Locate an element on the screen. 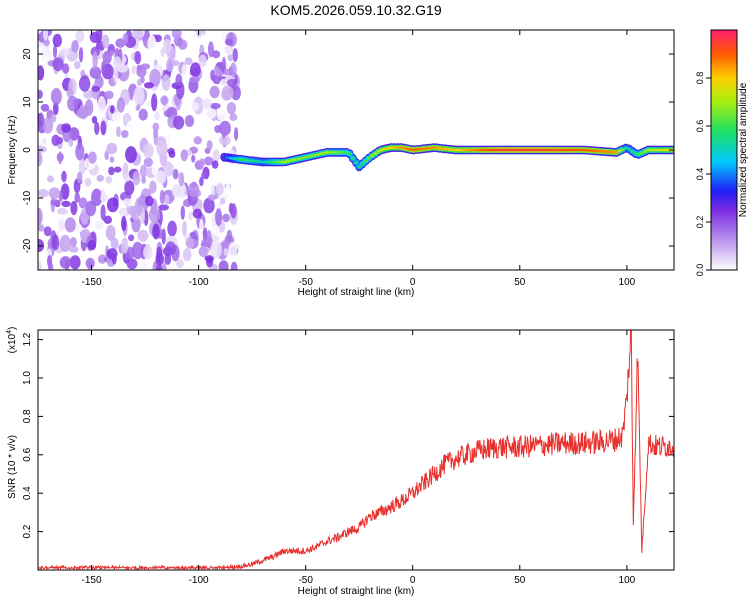  signal-track is located at coordinates (447, 157).